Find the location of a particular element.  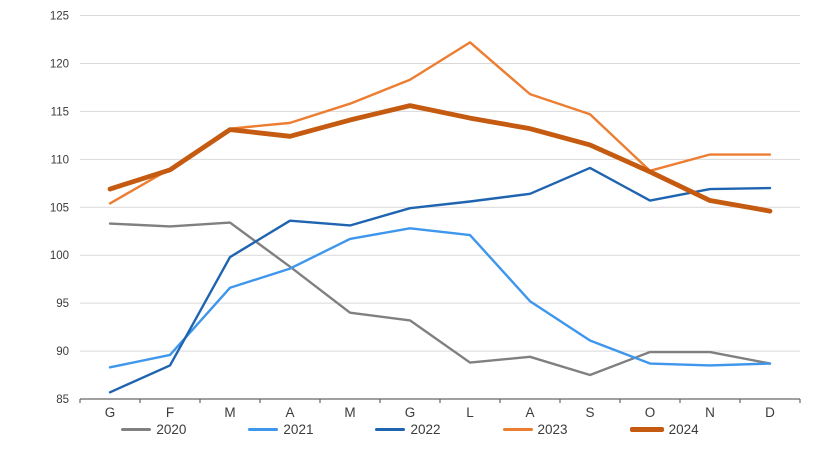

x-axis-label-9: S is located at coordinates (589, 412).